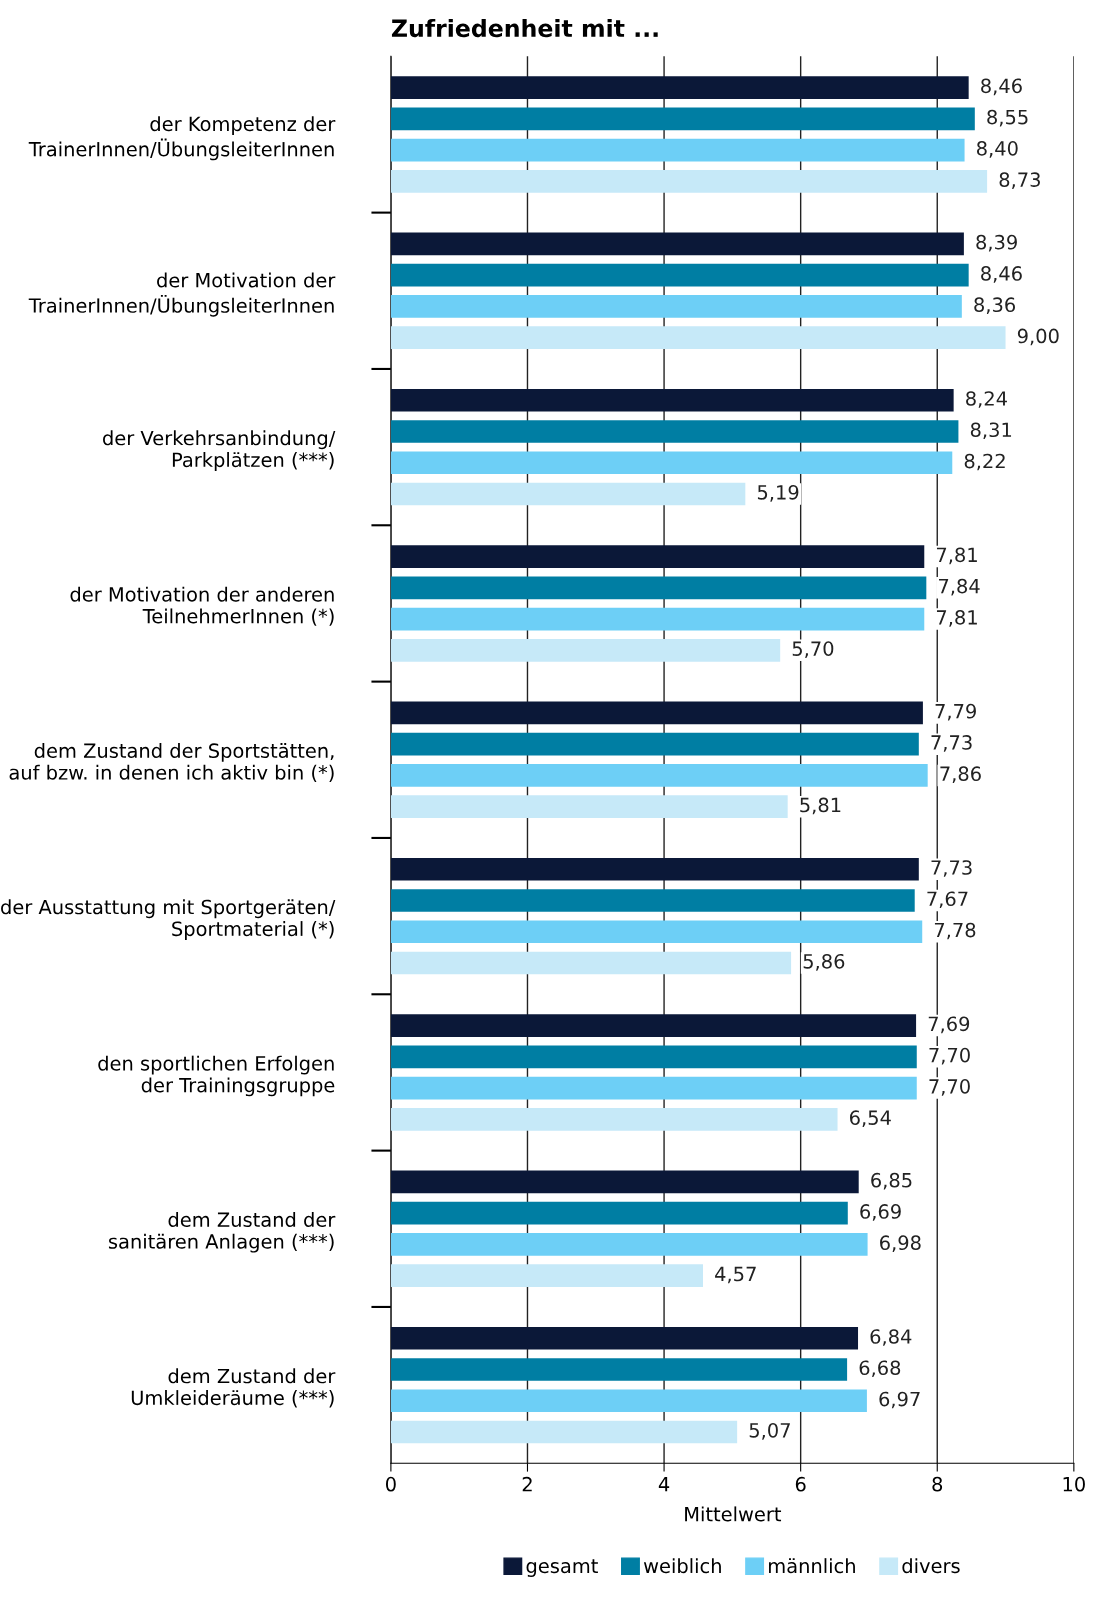 Image resolution: width=1098 pixels, height=1608 pixels. Describe the element at coordinates (778, 493) in the screenshot. I see `data-label: 5,19` at that location.